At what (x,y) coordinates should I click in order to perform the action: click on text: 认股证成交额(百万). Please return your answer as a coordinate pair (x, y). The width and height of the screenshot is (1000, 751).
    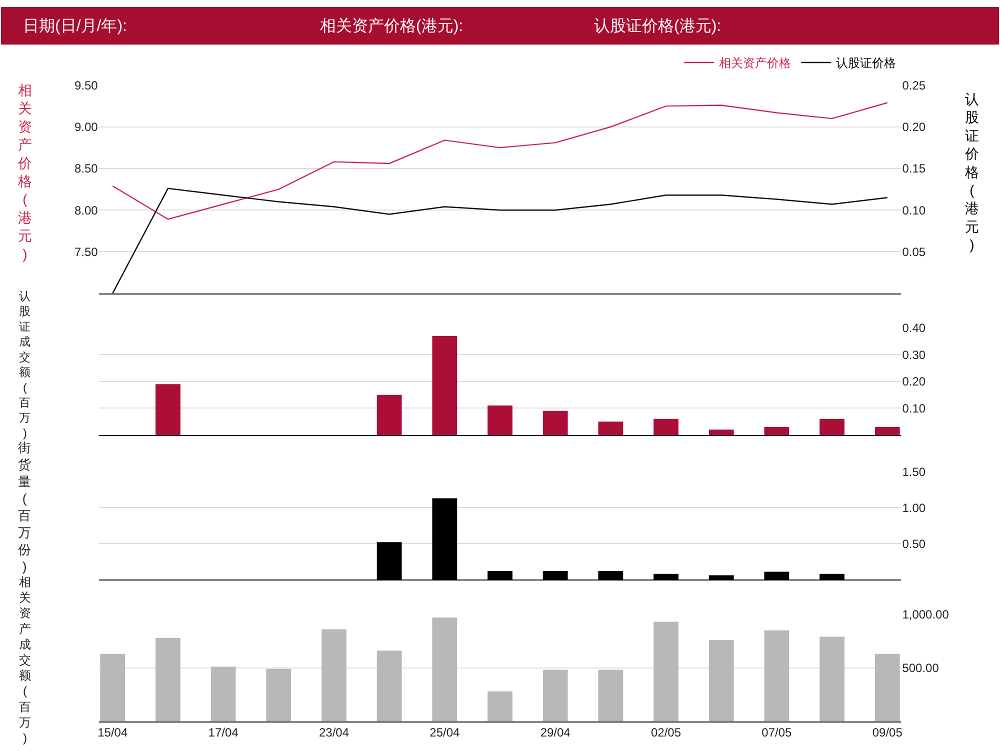
    Looking at the image, I should click on (25, 365).